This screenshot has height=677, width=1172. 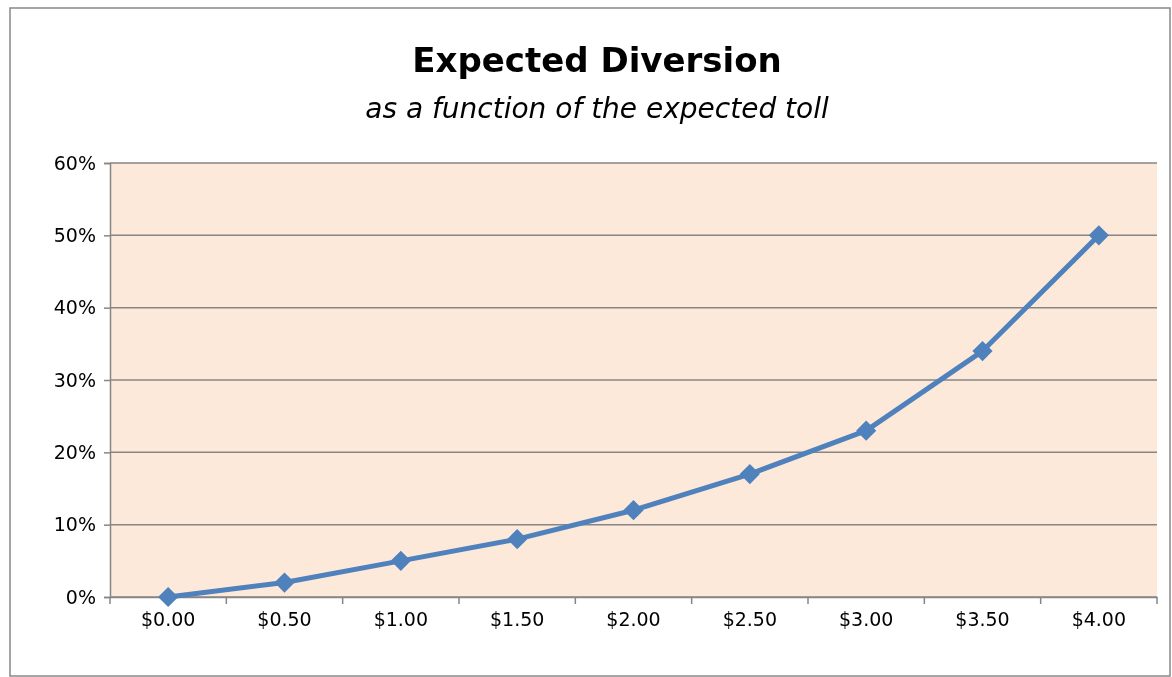 What do you see at coordinates (597, 108) in the screenshot?
I see `chart-subtitle: as a function of the expected toll` at bounding box center [597, 108].